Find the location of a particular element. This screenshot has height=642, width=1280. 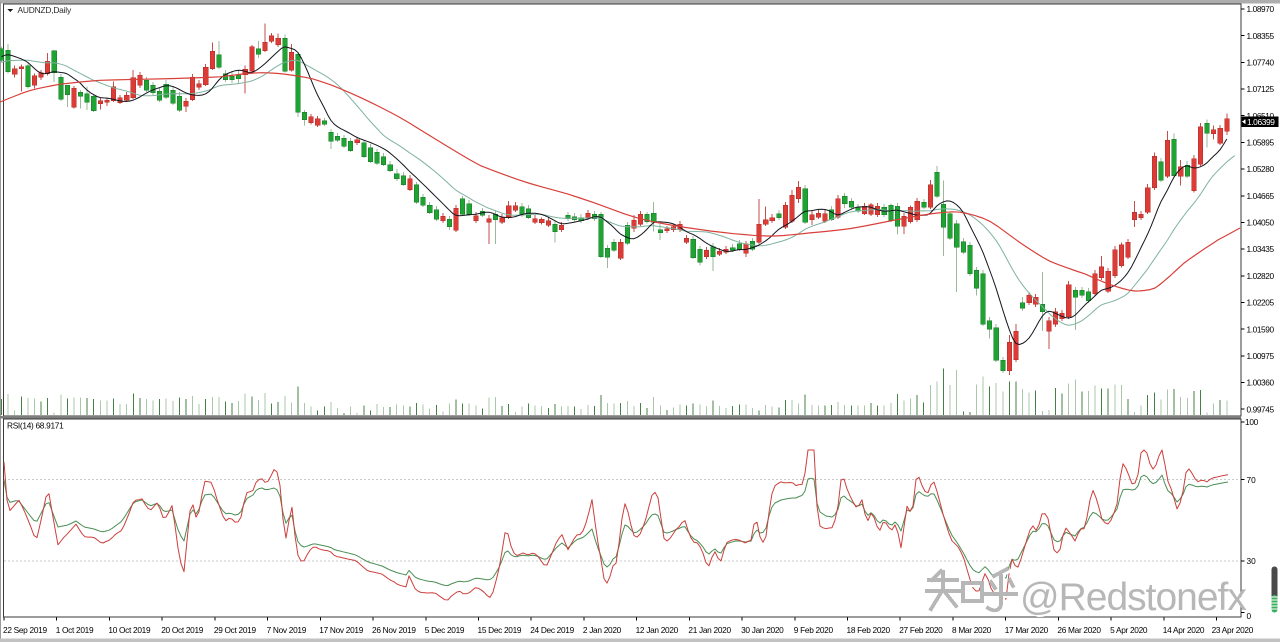

svg-text: 8 Mar 2020 is located at coordinates (972, 630).